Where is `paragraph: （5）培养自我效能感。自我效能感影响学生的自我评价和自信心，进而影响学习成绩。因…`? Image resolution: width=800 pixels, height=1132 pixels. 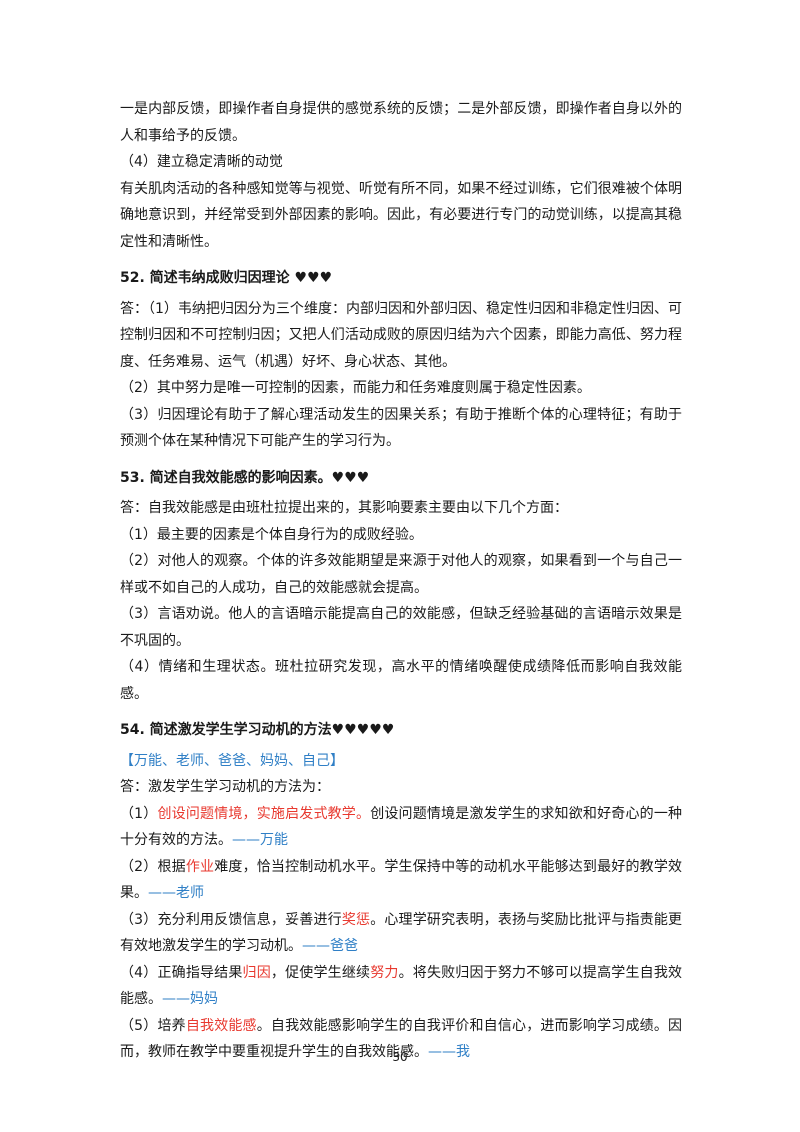 paragraph: （5）培养自我效能感。自我效能感影响学生的自我评价和自信心，进而影响学习成绩。因… is located at coordinates (401, 1039).